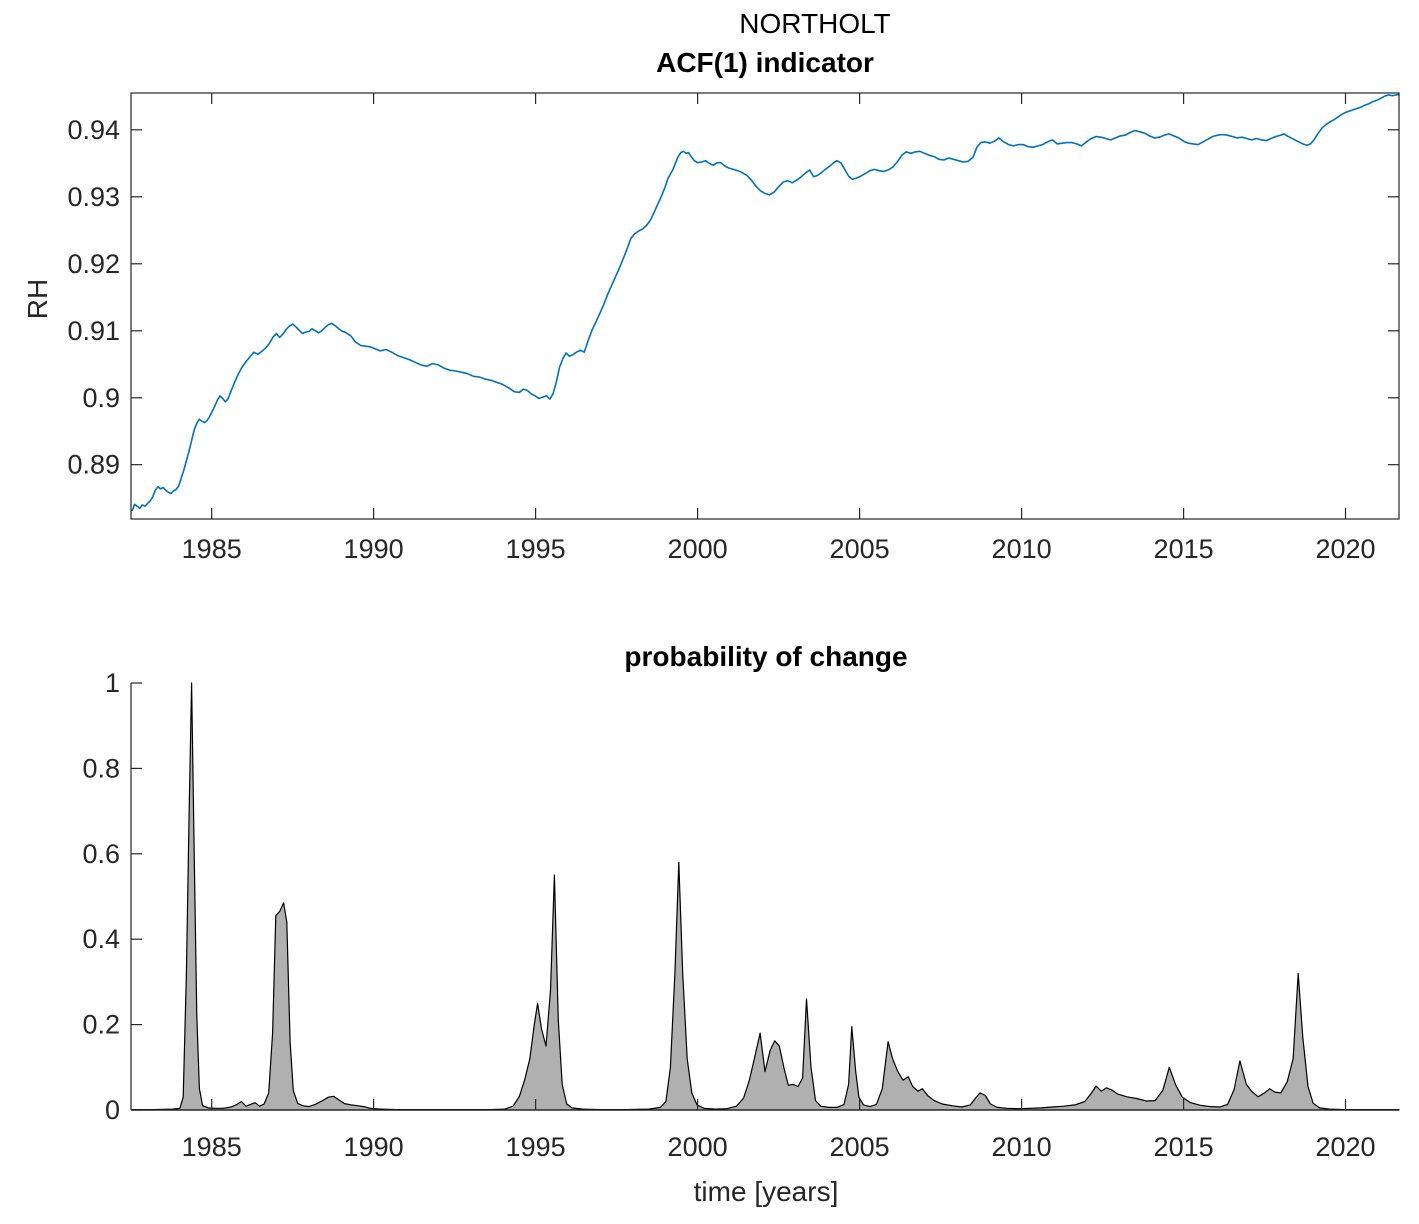 Image resolution: width=1419 pixels, height=1224 pixels. Describe the element at coordinates (93, 465) in the screenshot. I see `y-tick-label: 0.89` at that location.